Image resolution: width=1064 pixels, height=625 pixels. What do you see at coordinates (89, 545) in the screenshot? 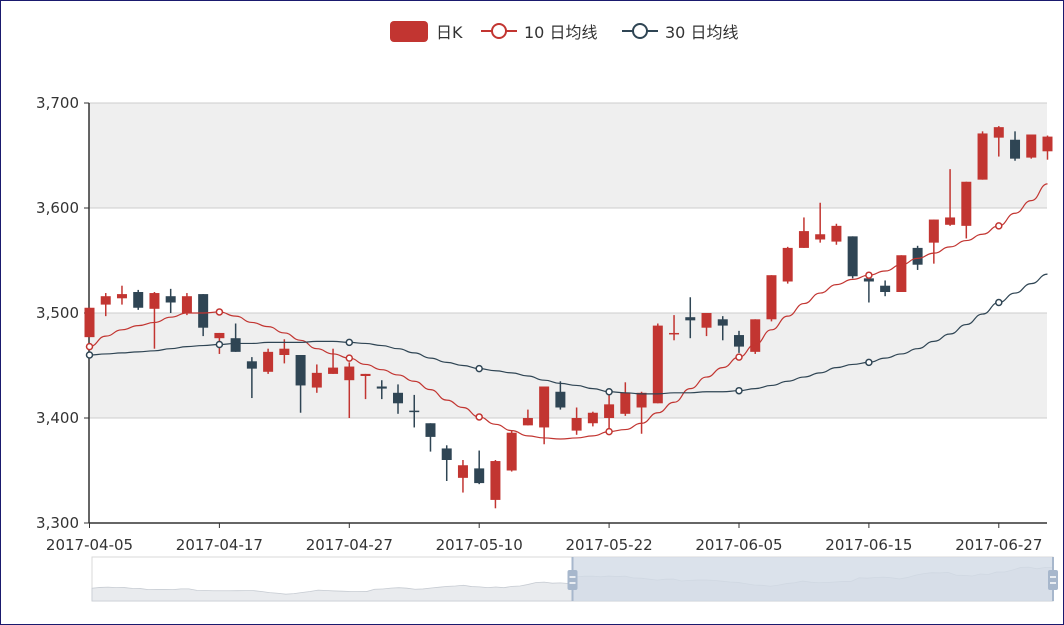
I see `x-tick-label: 2017-04-05` at bounding box center [89, 545].